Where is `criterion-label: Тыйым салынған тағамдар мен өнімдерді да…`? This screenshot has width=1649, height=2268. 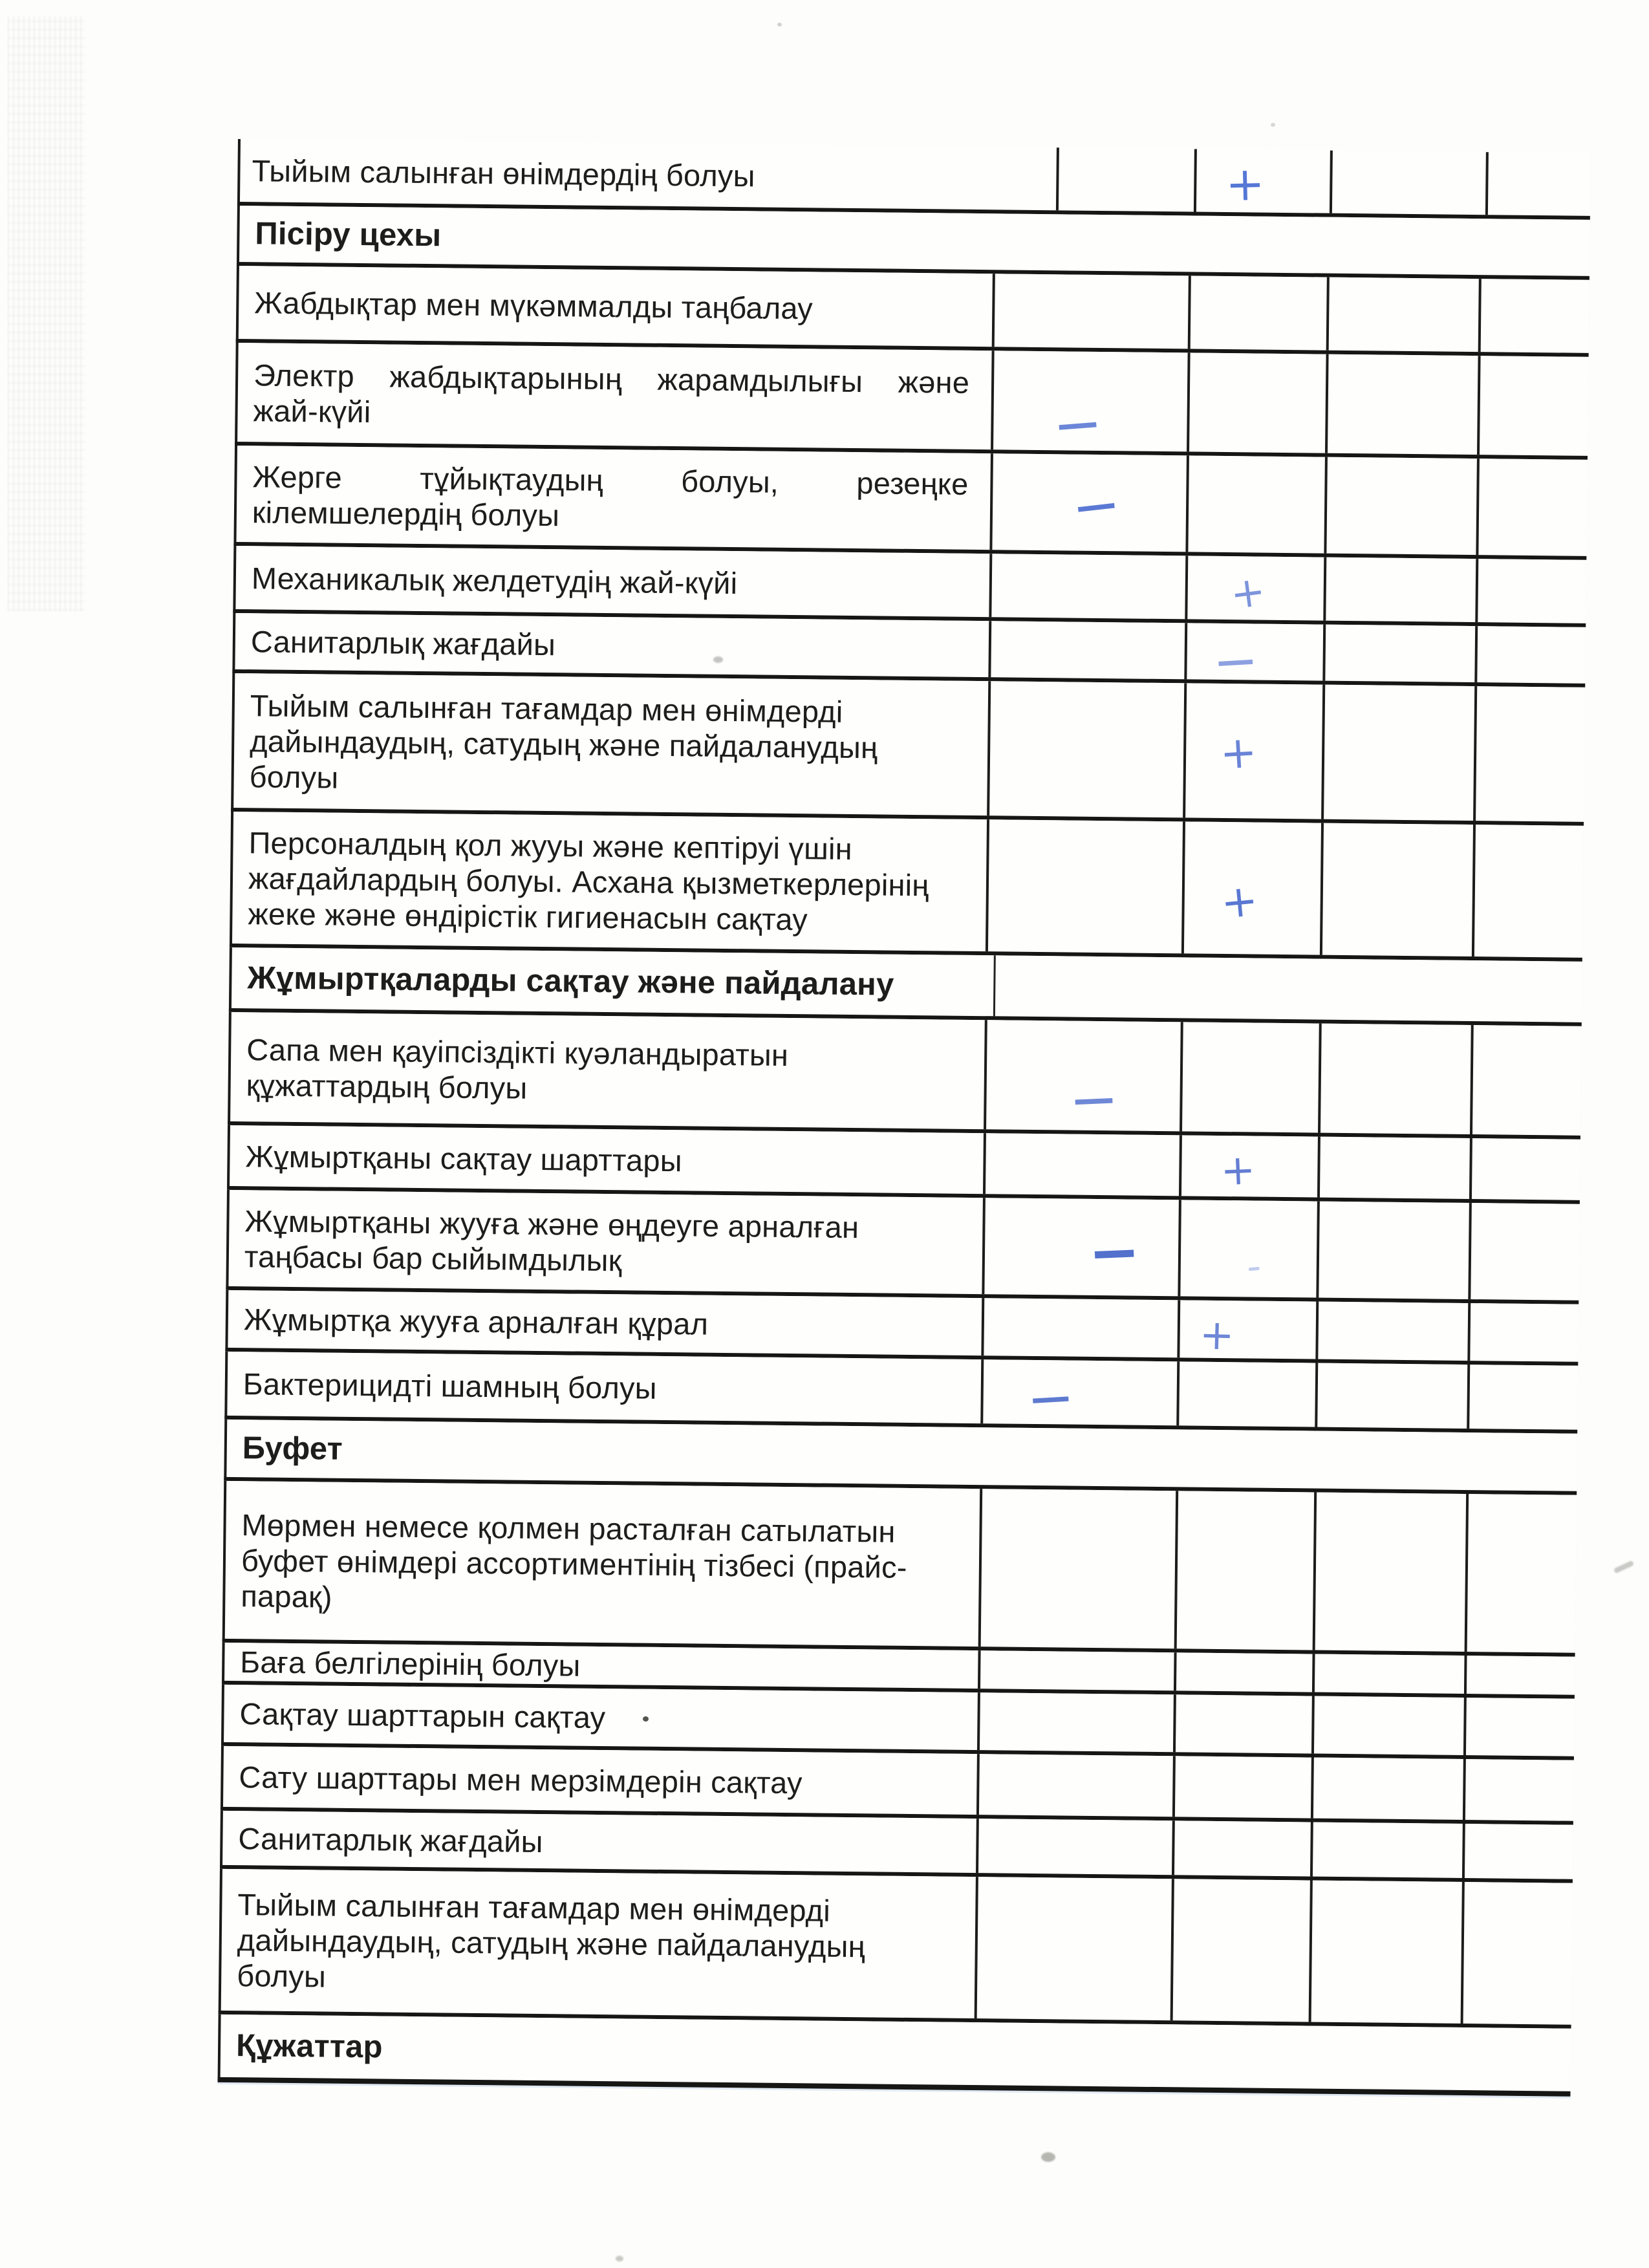 criterion-label: Тыйым салынған тағамдар мен өнімдерді да… is located at coordinates (563, 741).